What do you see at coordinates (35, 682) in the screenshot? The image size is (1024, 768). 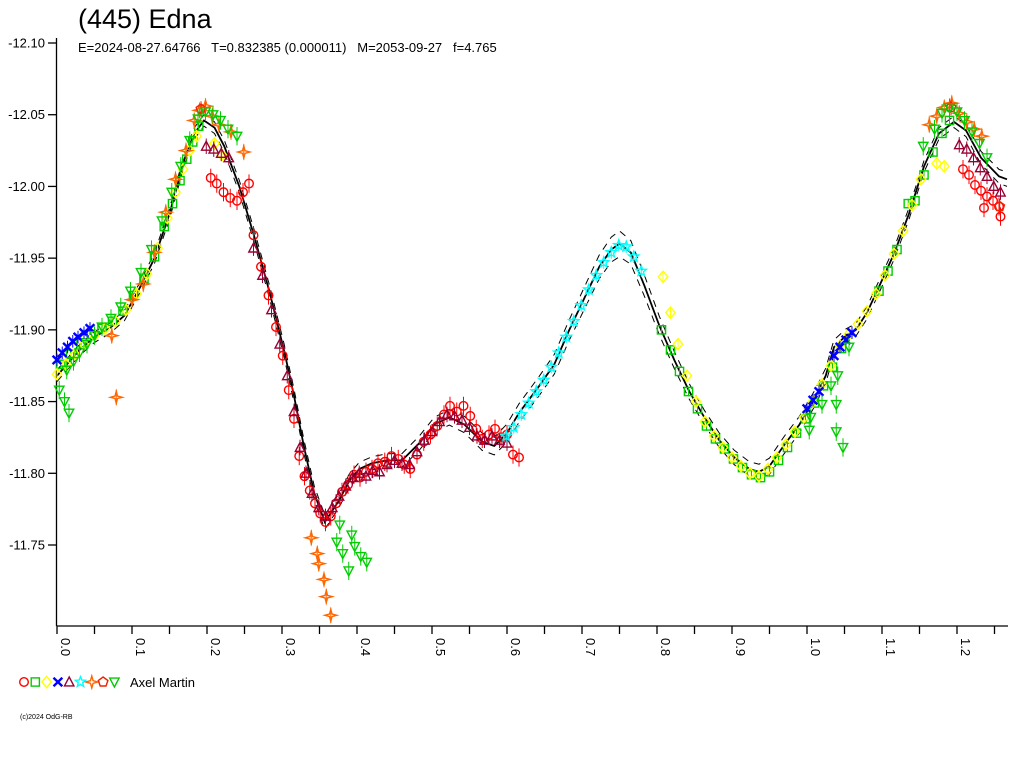 I see `legend-symbol-square` at bounding box center [35, 682].